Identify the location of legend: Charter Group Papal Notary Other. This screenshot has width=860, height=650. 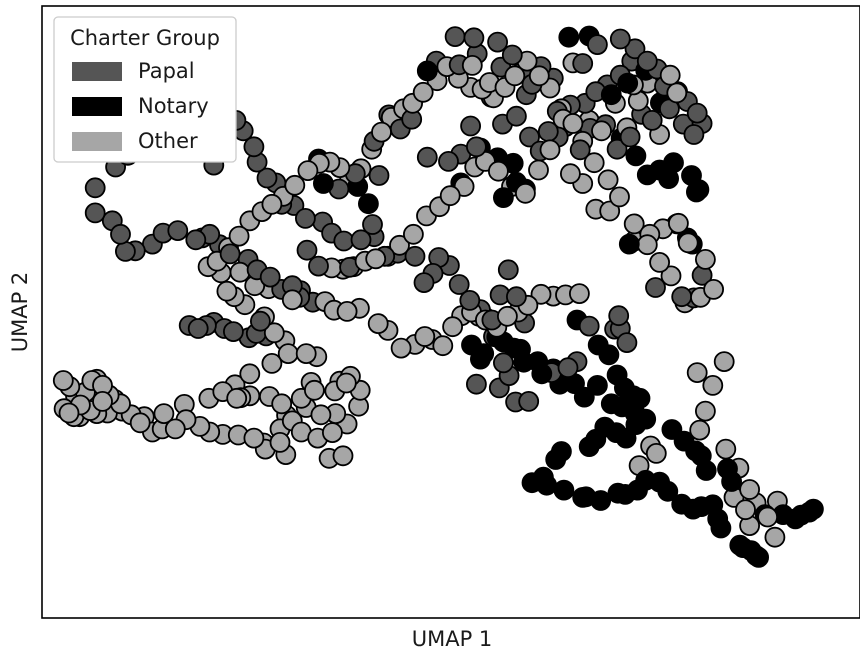
(145, 89).